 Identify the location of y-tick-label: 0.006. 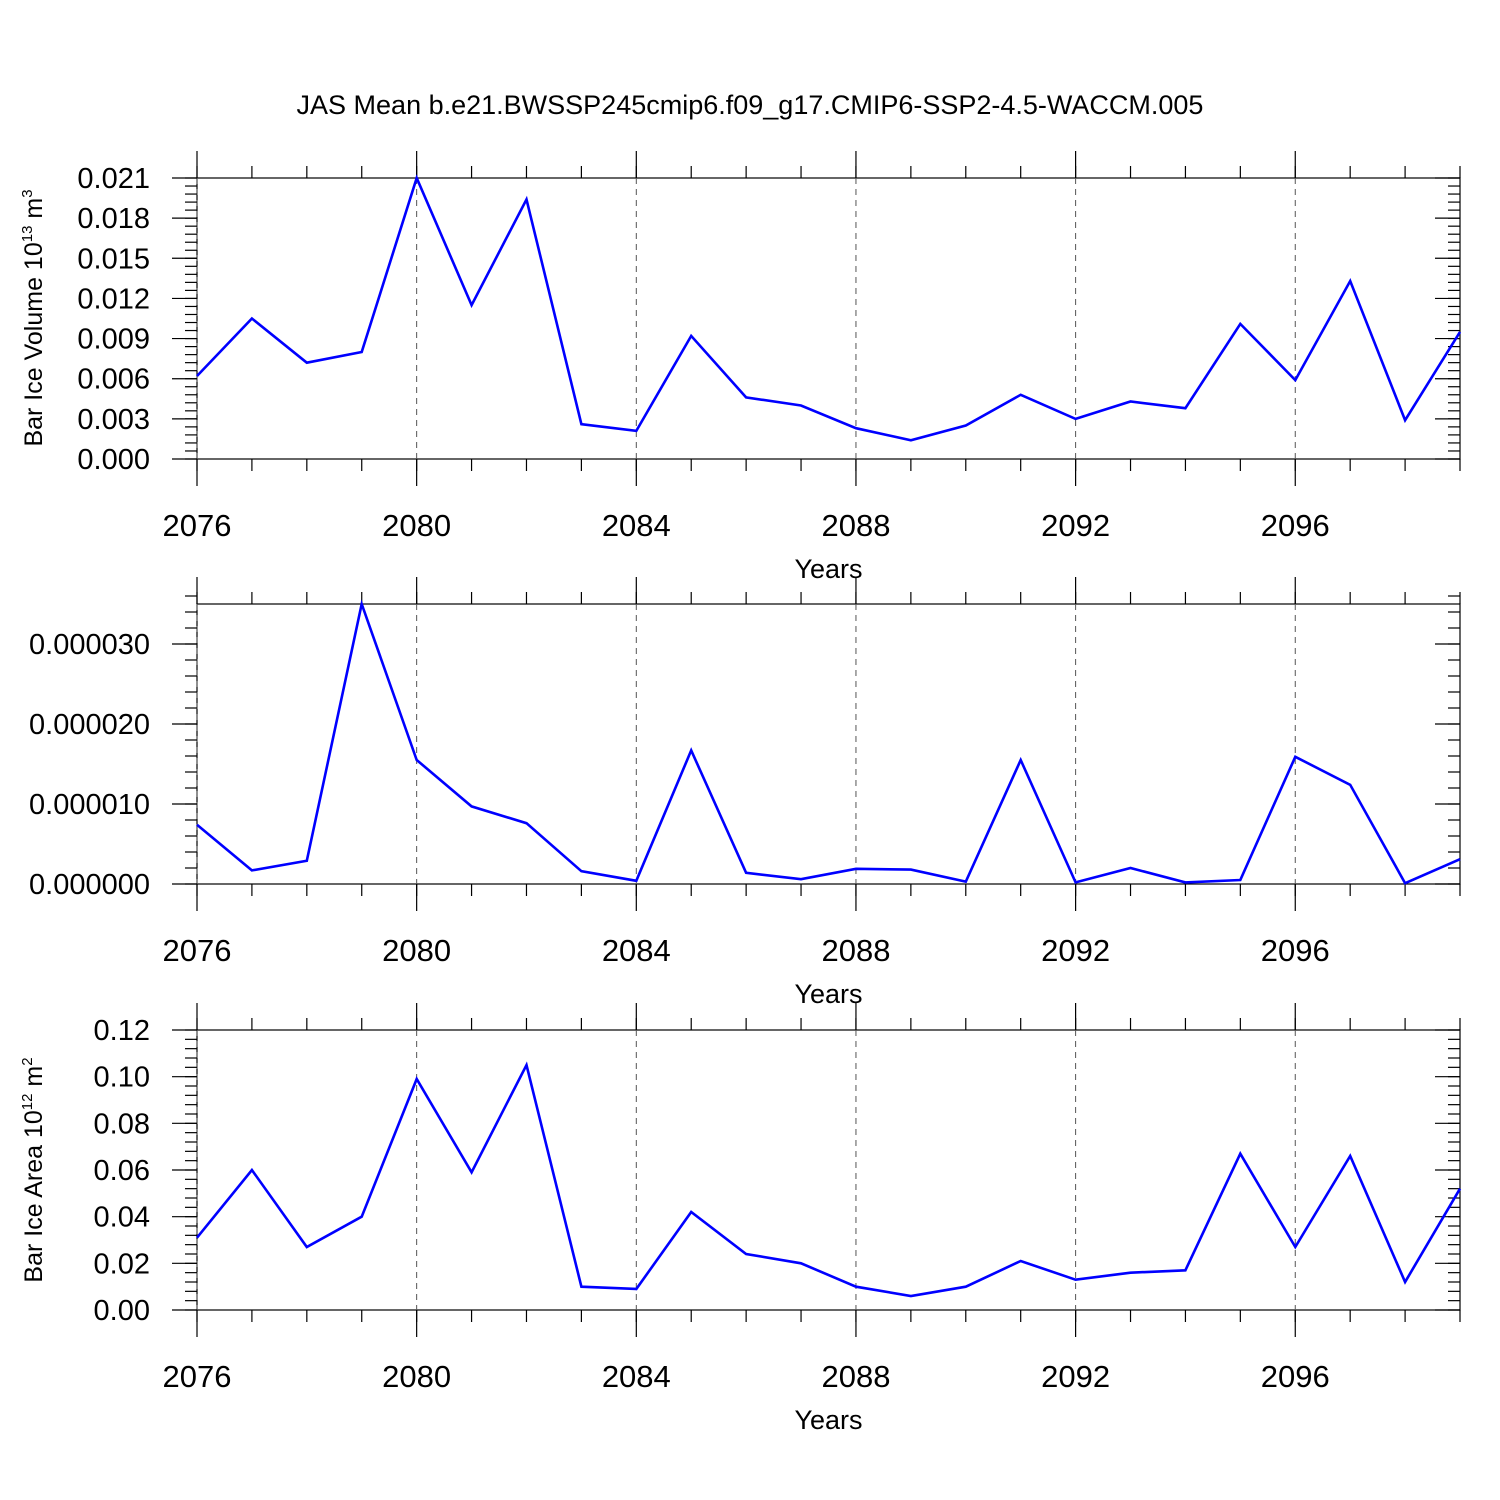
(113, 380).